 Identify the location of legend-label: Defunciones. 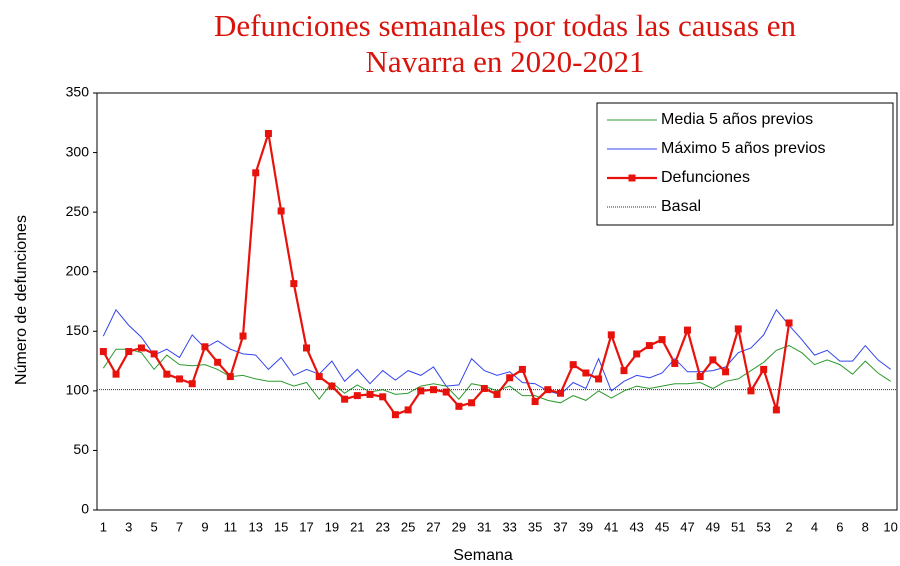
(705, 177).